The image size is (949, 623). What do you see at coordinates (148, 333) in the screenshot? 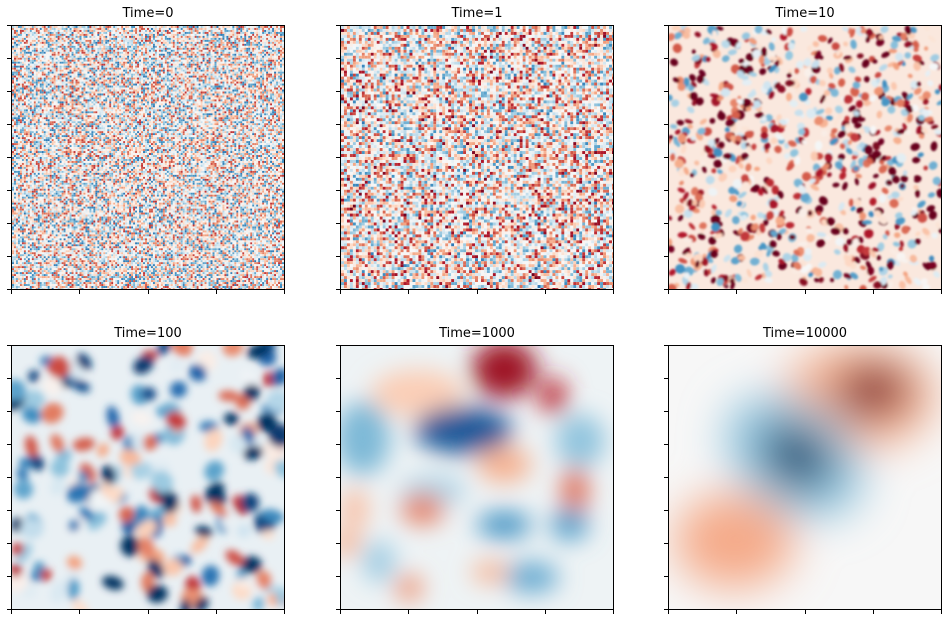
I see `panel-title: Time=100` at bounding box center [148, 333].